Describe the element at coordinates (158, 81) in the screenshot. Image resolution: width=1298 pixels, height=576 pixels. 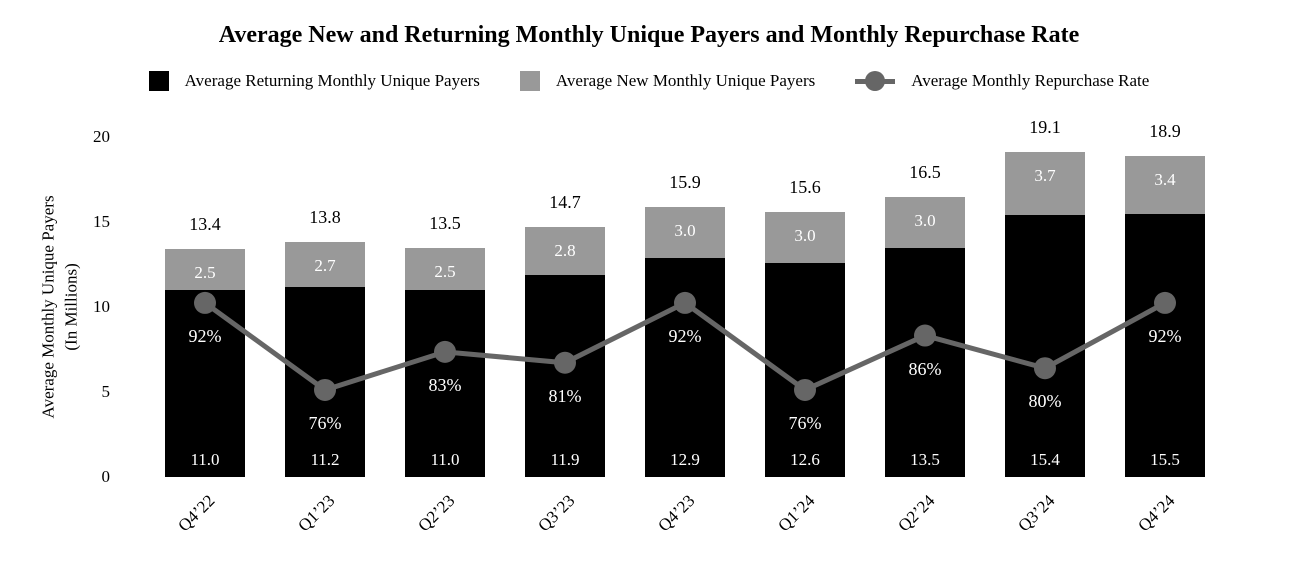
I see `returning-payers-swatch-icon` at that location.